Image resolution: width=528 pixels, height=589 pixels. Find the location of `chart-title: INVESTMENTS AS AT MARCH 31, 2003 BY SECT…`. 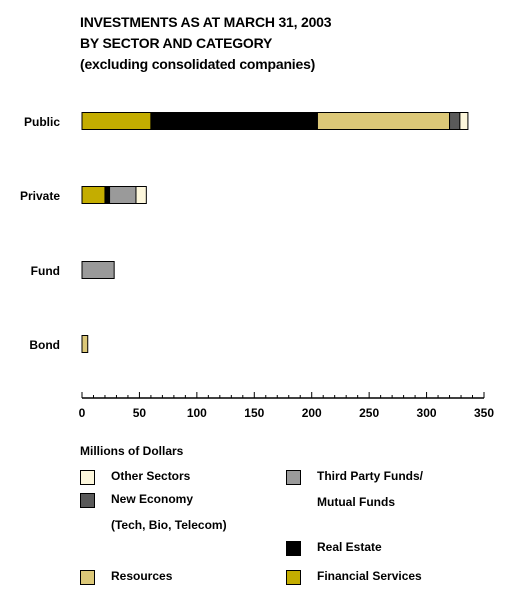

chart-title: INVESTMENTS AS AT MARCH 31, 2003 BY SECT… is located at coordinates (206, 43).